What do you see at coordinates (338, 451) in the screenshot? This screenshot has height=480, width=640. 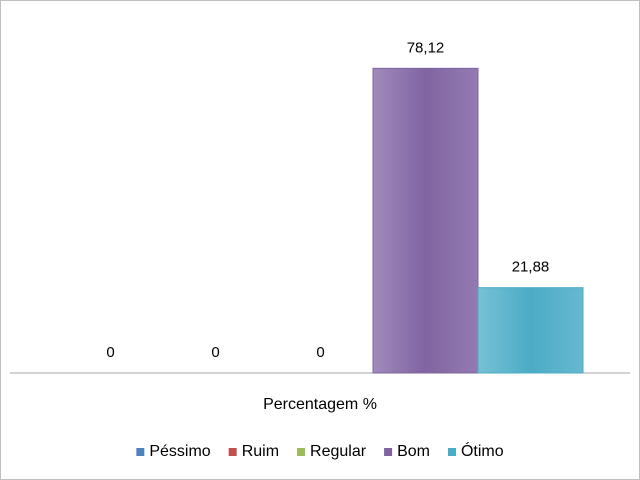 I see `legend-label: Regular` at bounding box center [338, 451].